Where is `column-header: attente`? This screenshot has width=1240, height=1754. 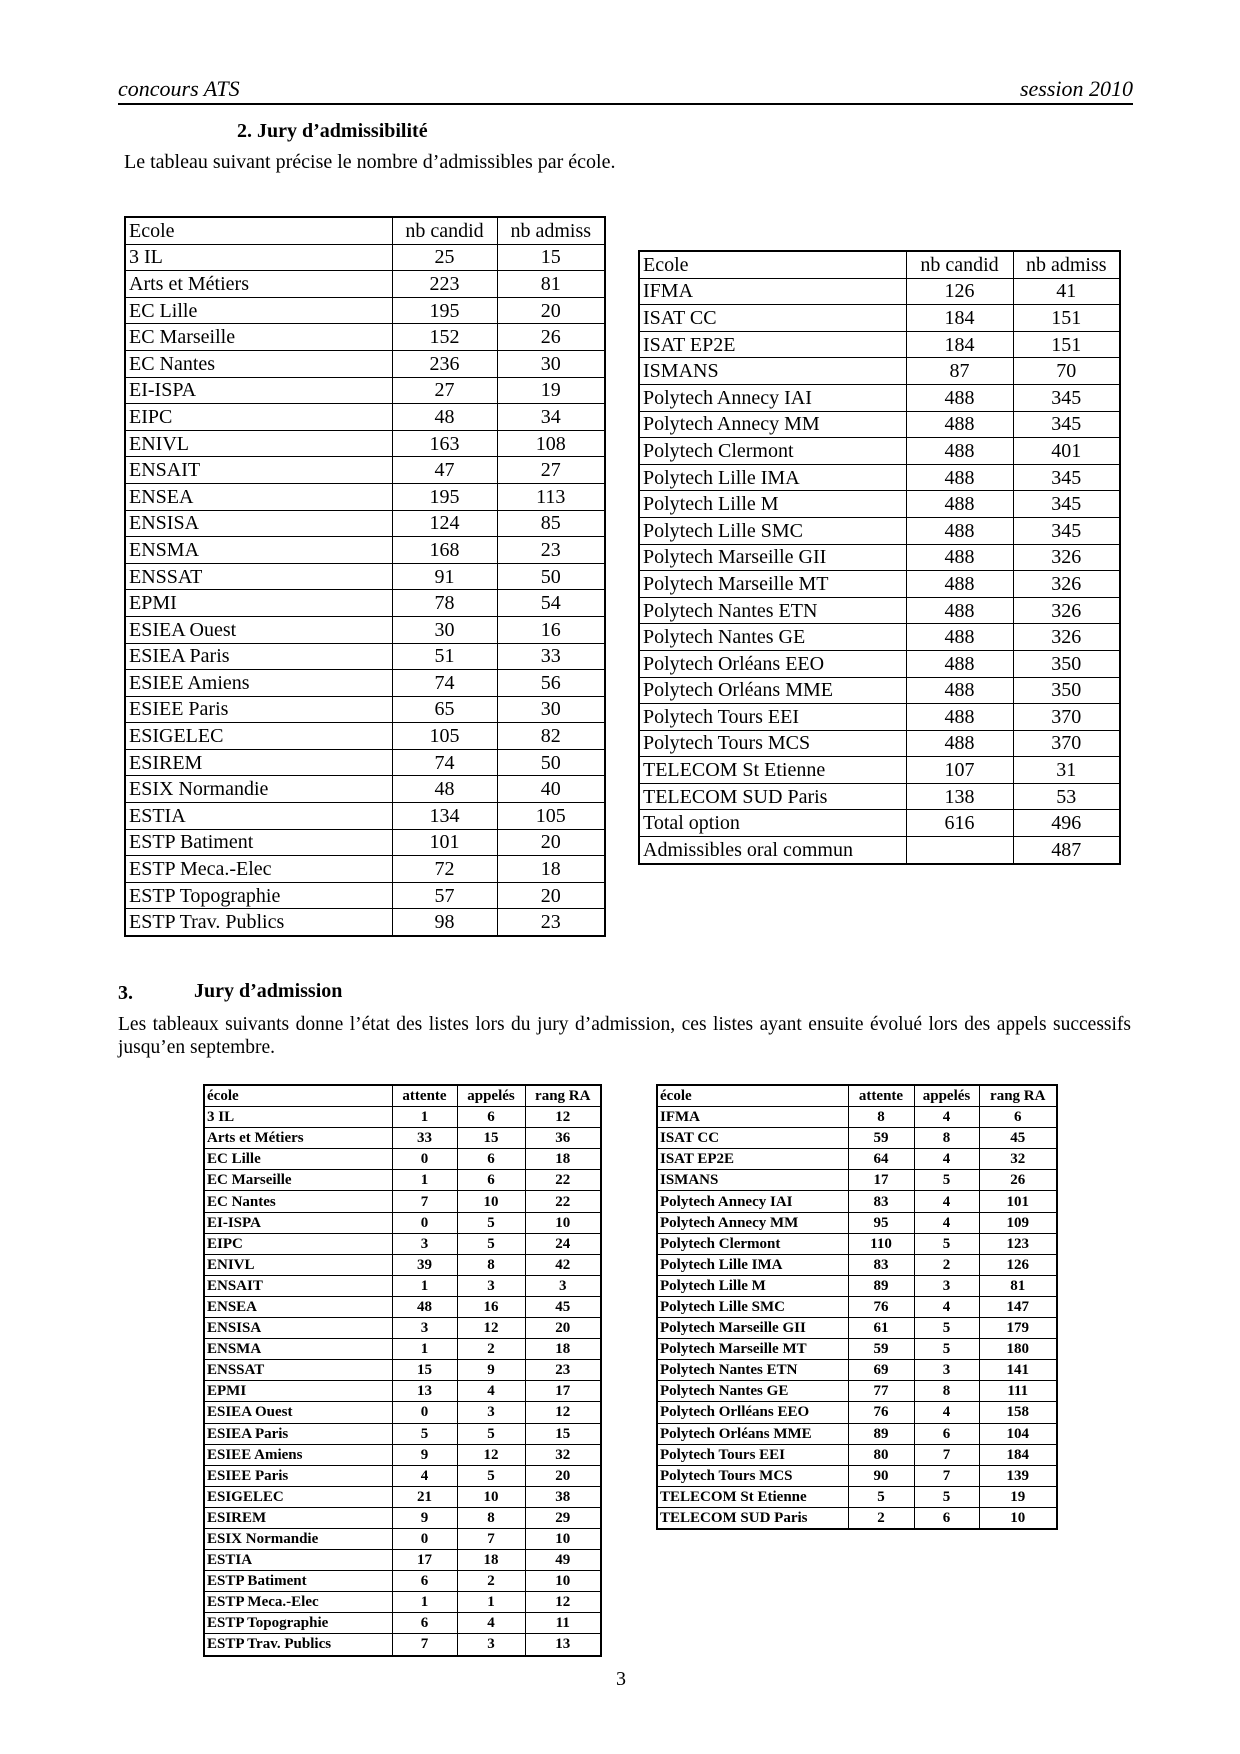
column-header: attente is located at coordinates (424, 1096).